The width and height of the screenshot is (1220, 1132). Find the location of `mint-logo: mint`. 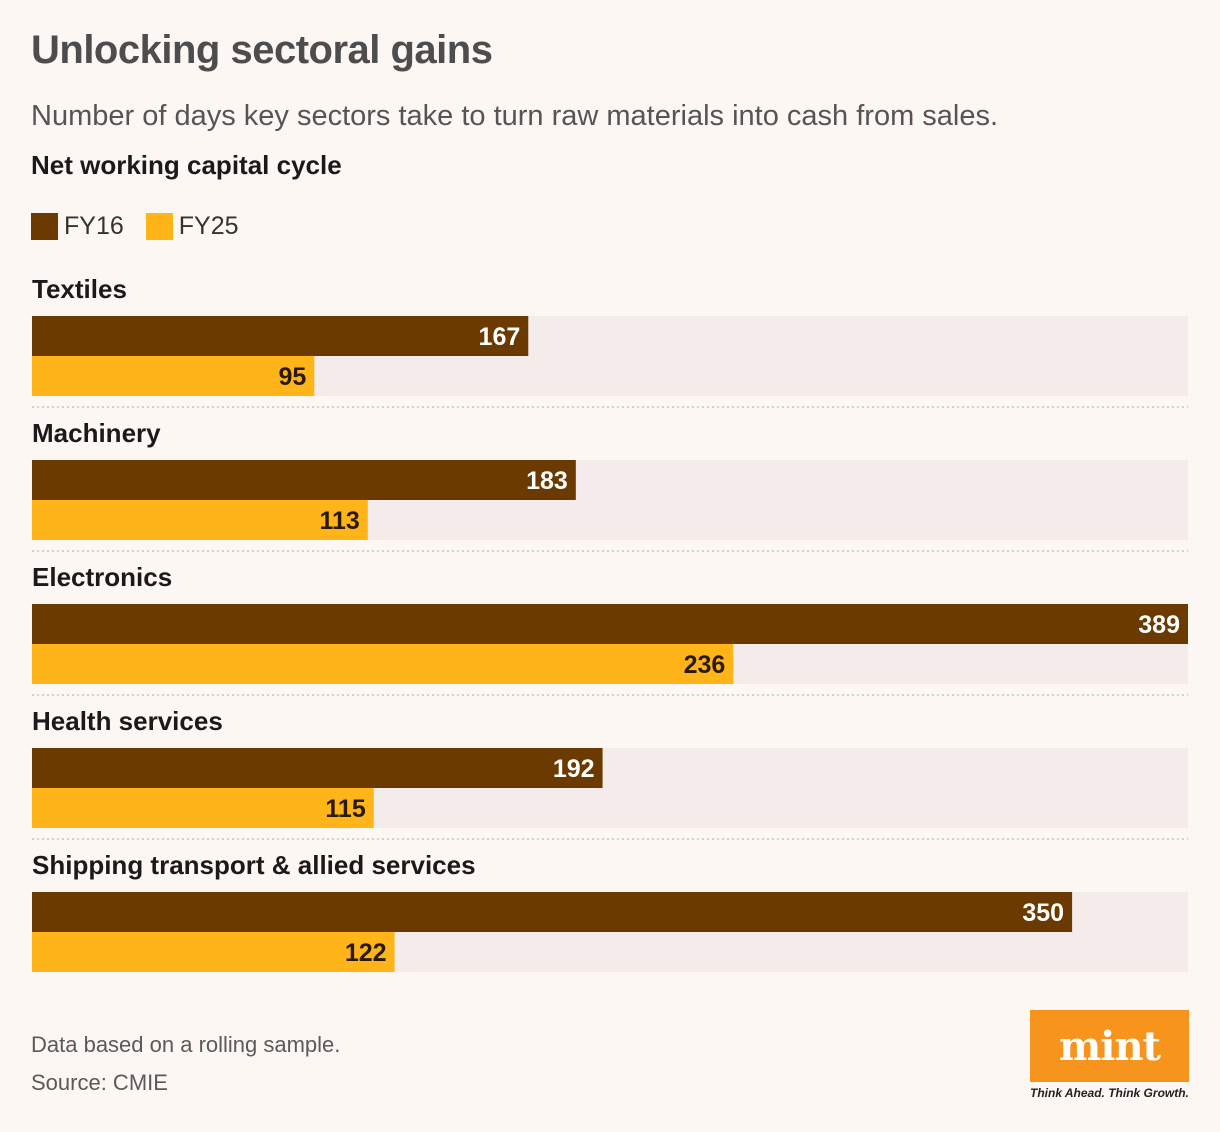

mint-logo: mint is located at coordinates (1109, 1046).